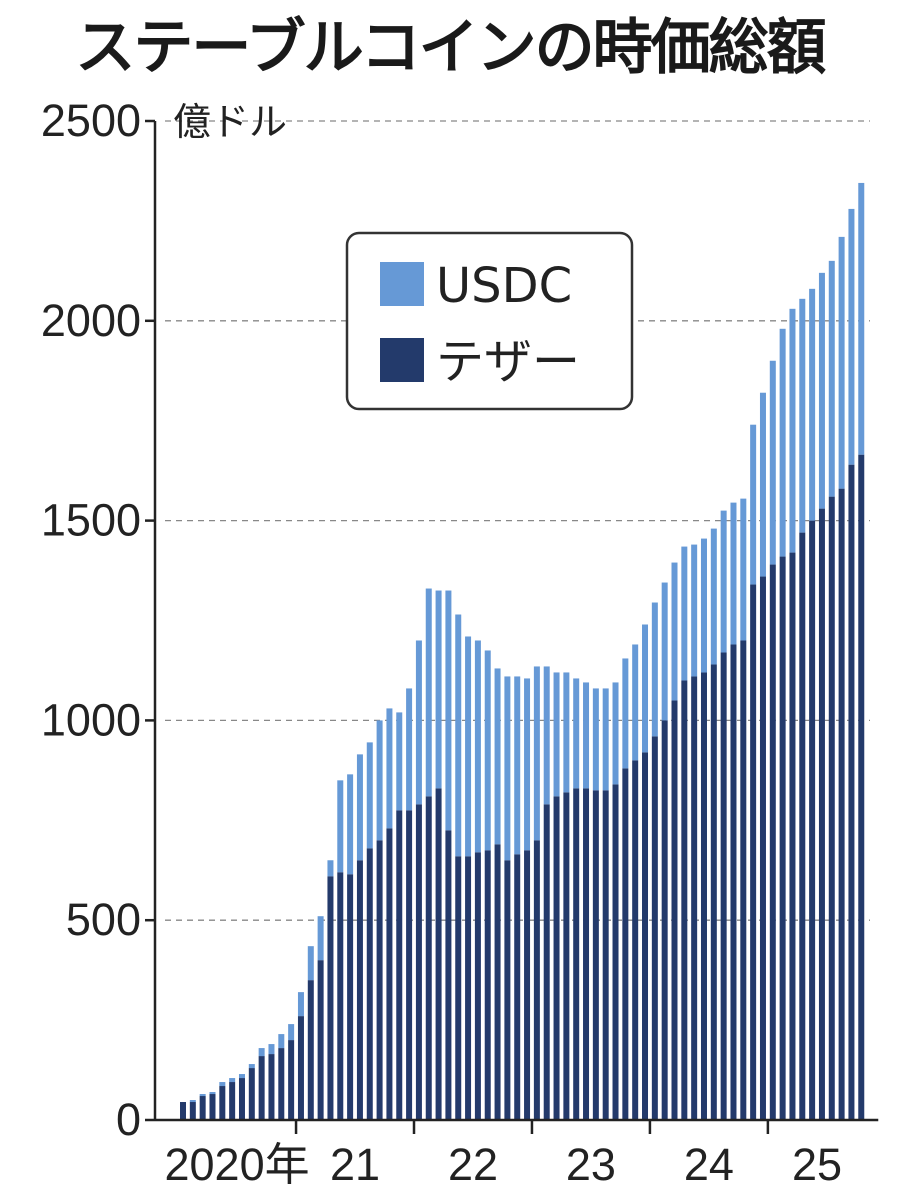 Image resolution: width=900 pixels, height=1200 pixels. I want to click on x-tick-label: 23, so click(591, 1164).